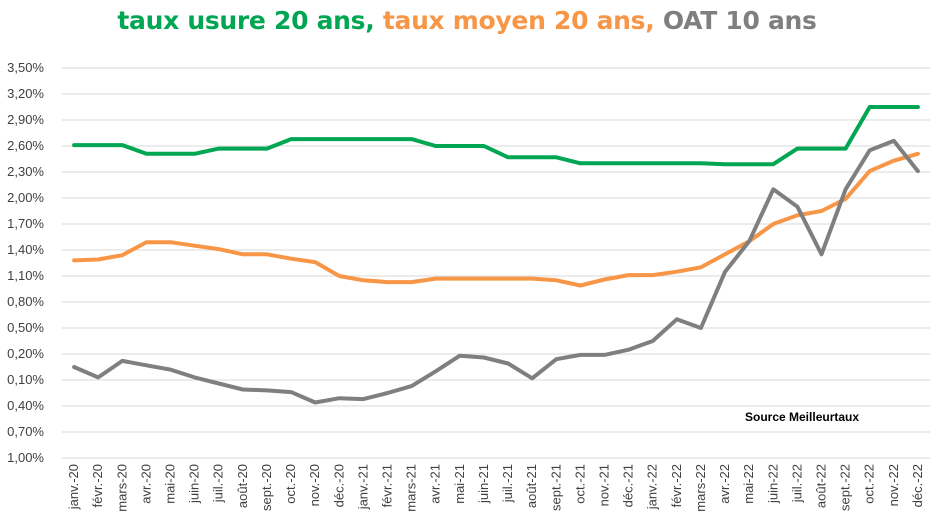  What do you see at coordinates (290, 484) in the screenshot?
I see `x-tick-label: oct.-20` at bounding box center [290, 484].